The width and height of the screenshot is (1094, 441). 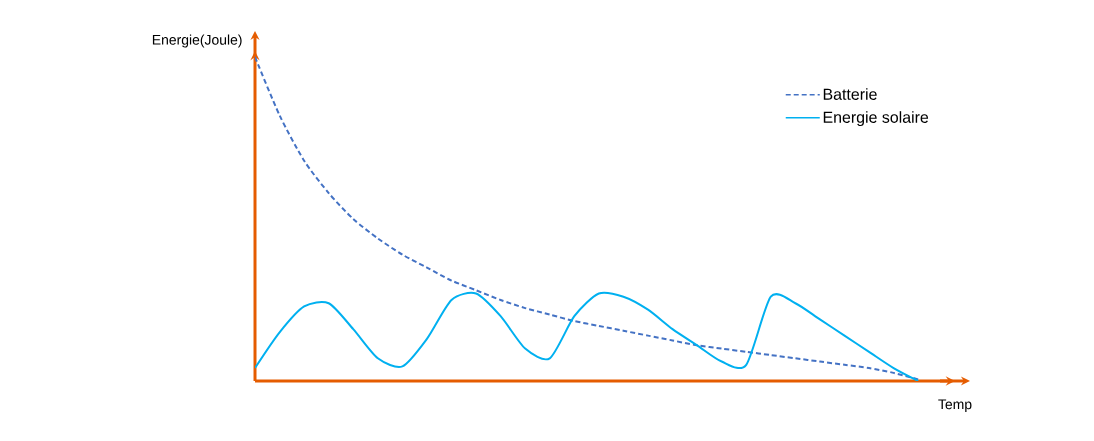 What do you see at coordinates (850, 94) in the screenshot?
I see `legend-label: Batterie` at bounding box center [850, 94].